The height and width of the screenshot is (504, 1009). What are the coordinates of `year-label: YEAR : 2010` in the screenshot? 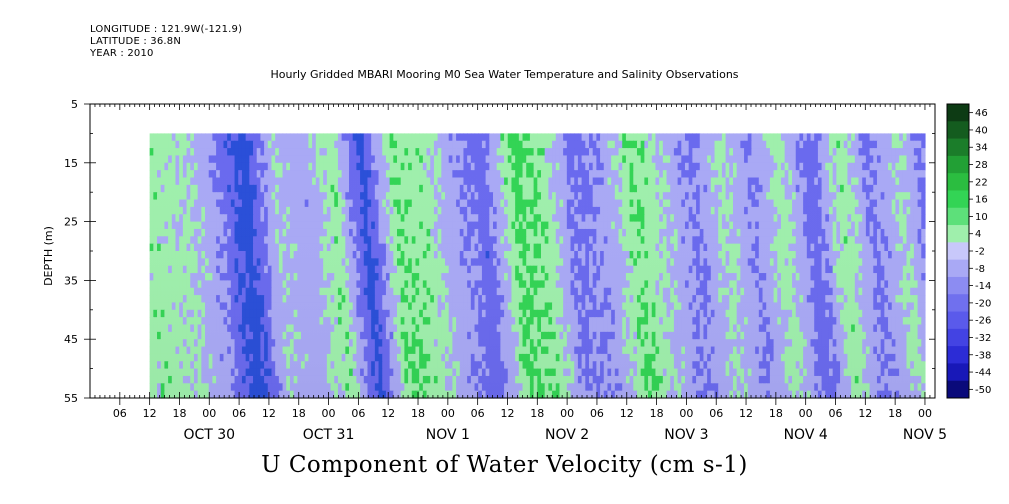 It's located at (122, 53).